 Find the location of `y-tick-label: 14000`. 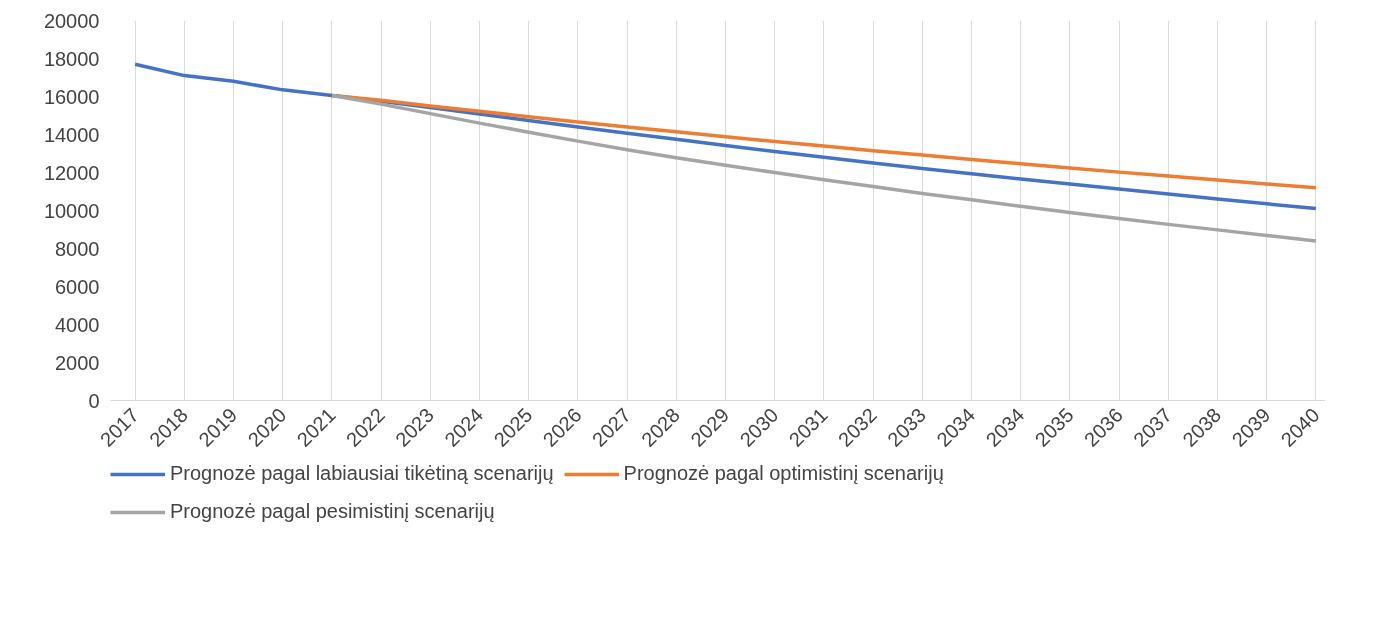

y-tick-label: 14000 is located at coordinates (71, 134).